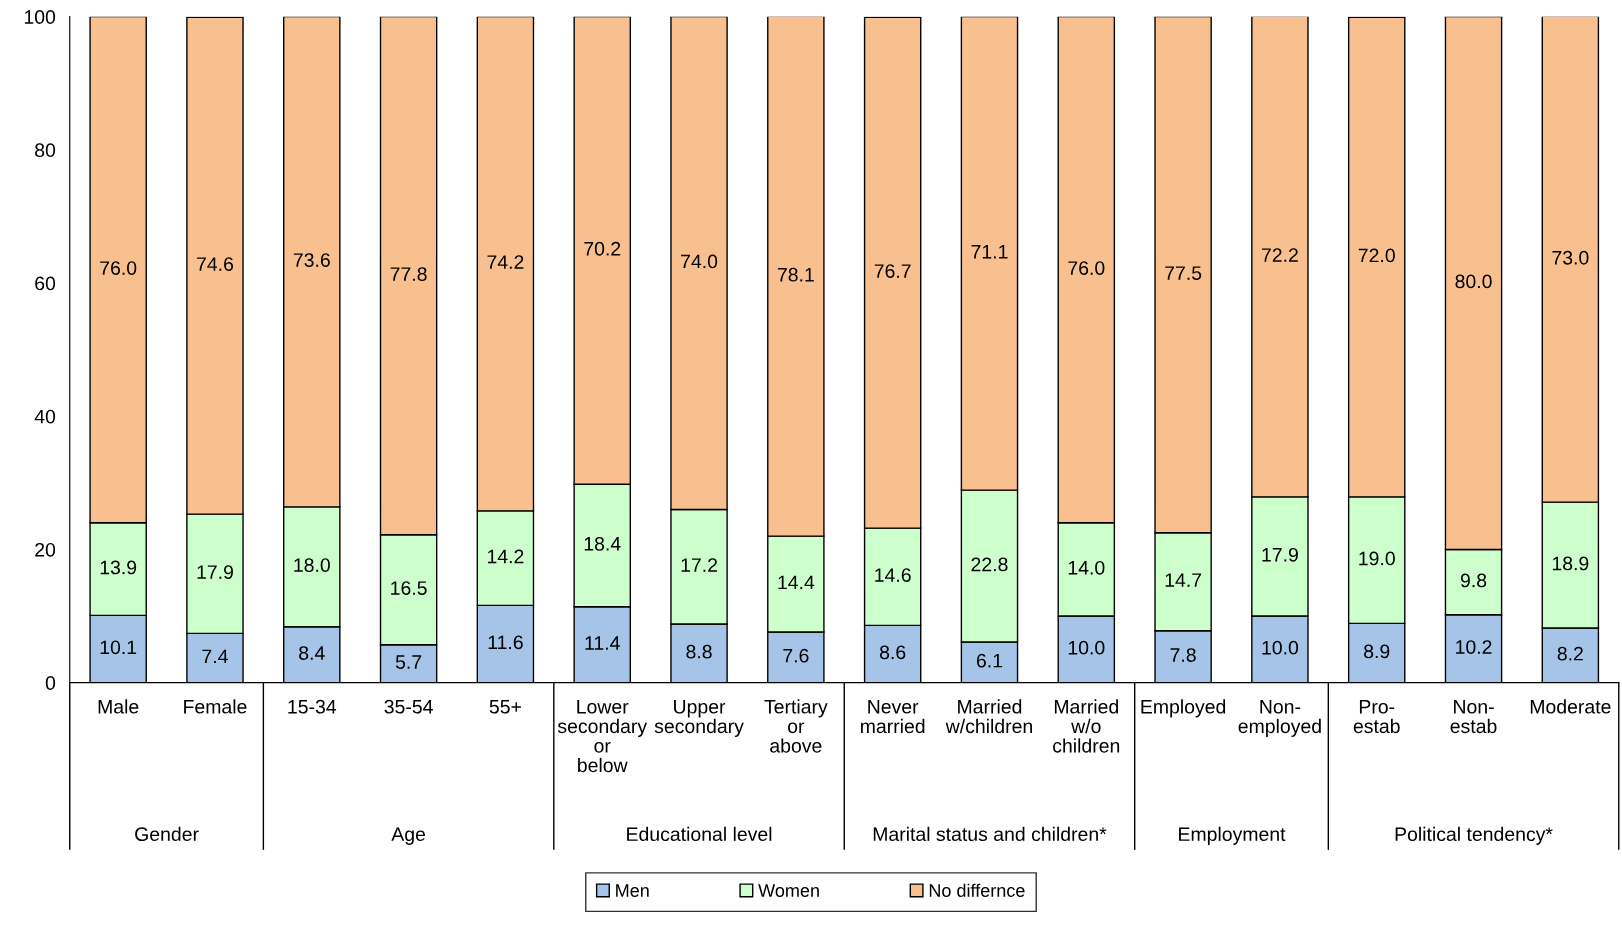  What do you see at coordinates (312, 706) in the screenshot?
I see `x-tick-label: 15-34` at bounding box center [312, 706].